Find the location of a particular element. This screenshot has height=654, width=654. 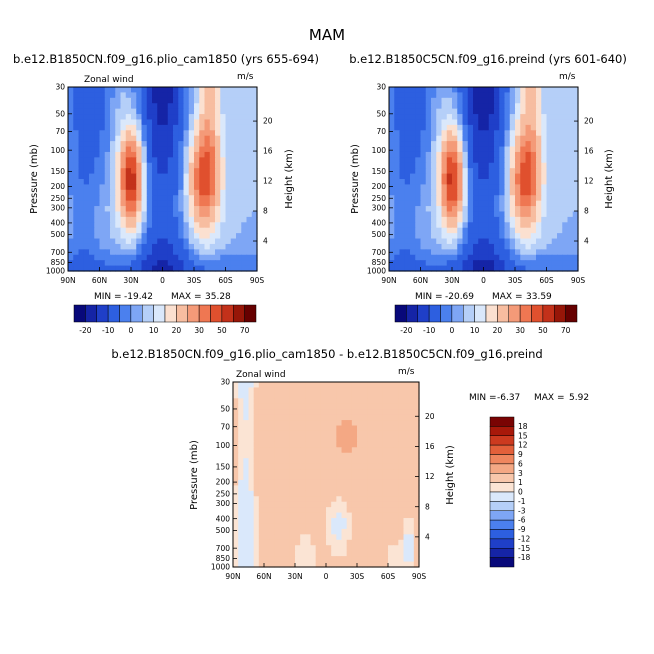

pressure-tick-label: 1000 is located at coordinates (220, 567).